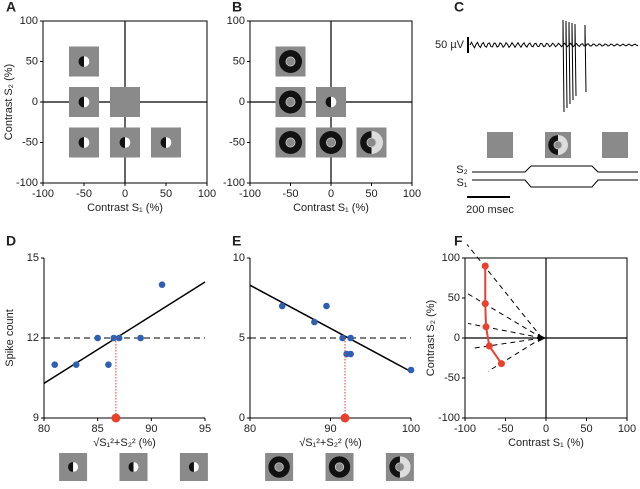 This screenshot has width=640, height=489. I want to click on crossing-point, so click(345, 418).